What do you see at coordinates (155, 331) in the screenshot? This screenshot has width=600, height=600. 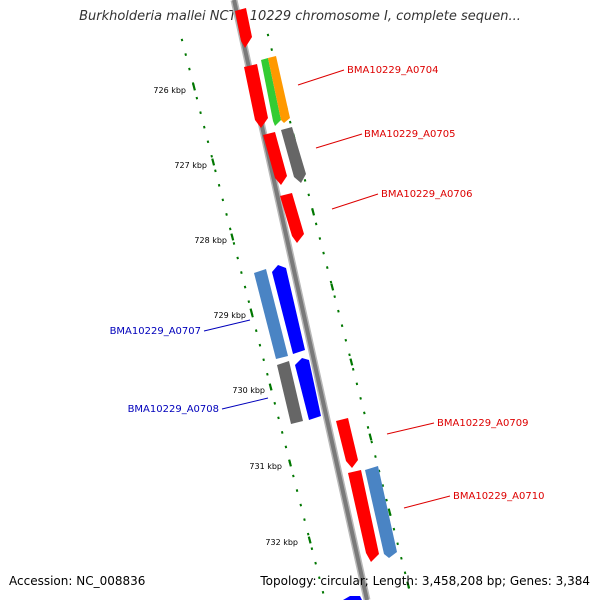 I see `gene-label: BMA10229_A0707` at bounding box center [155, 331].